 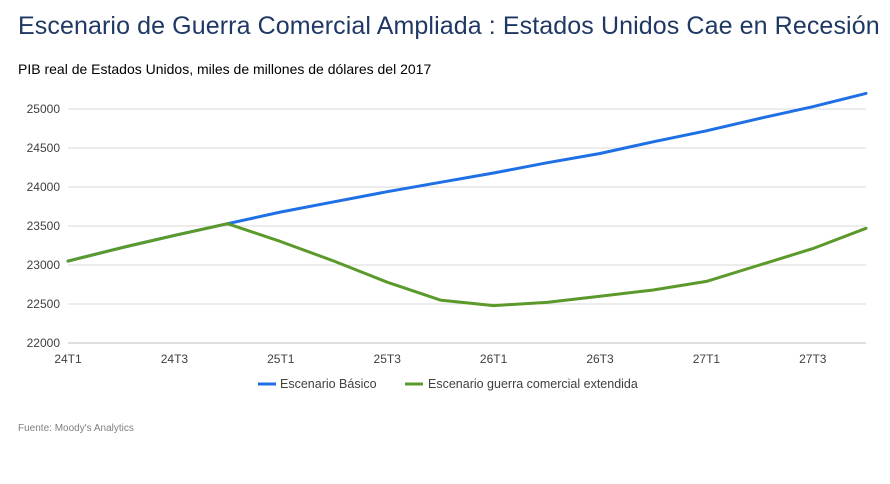 I want to click on x-tick-label: 27T3, so click(x=813, y=359).